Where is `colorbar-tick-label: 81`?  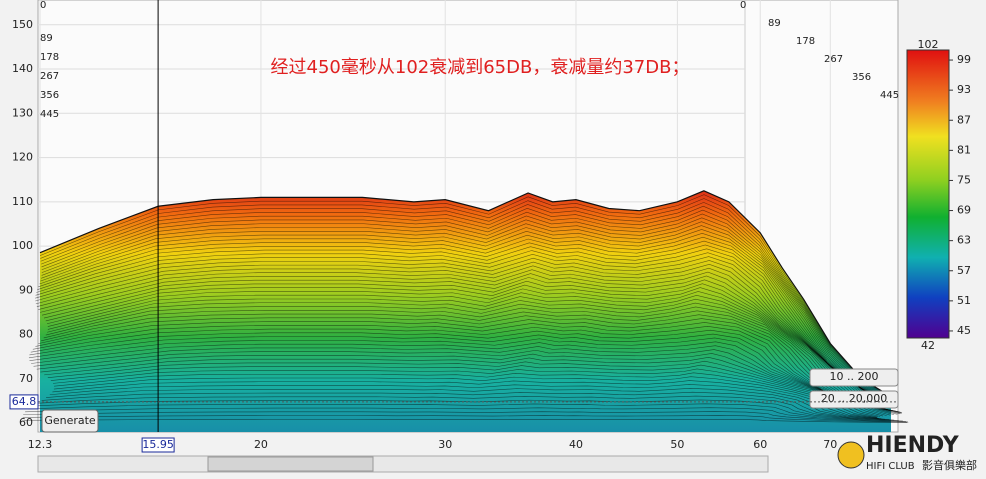
colorbar-tick-label: 81 is located at coordinates (964, 149).